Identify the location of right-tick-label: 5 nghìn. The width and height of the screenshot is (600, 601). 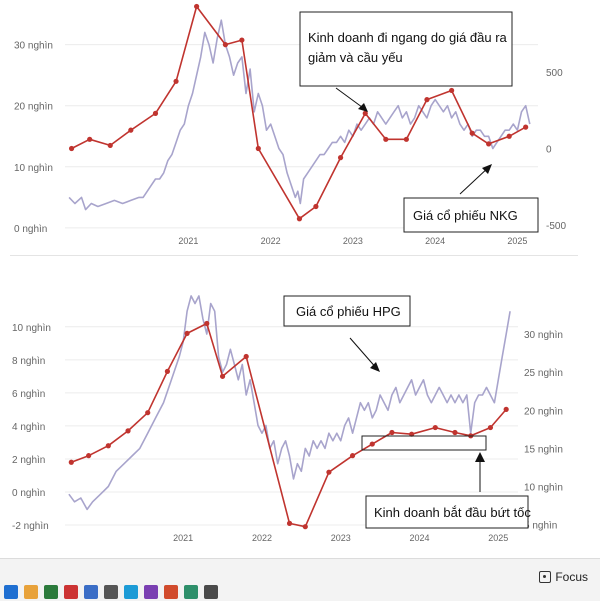
(540, 526).